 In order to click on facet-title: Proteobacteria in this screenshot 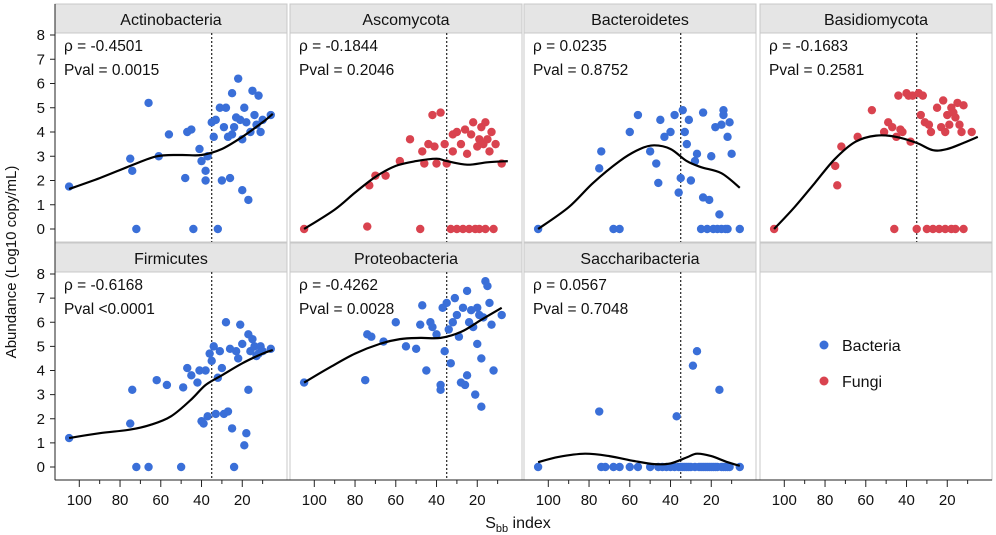, I will do `click(406, 259)`.